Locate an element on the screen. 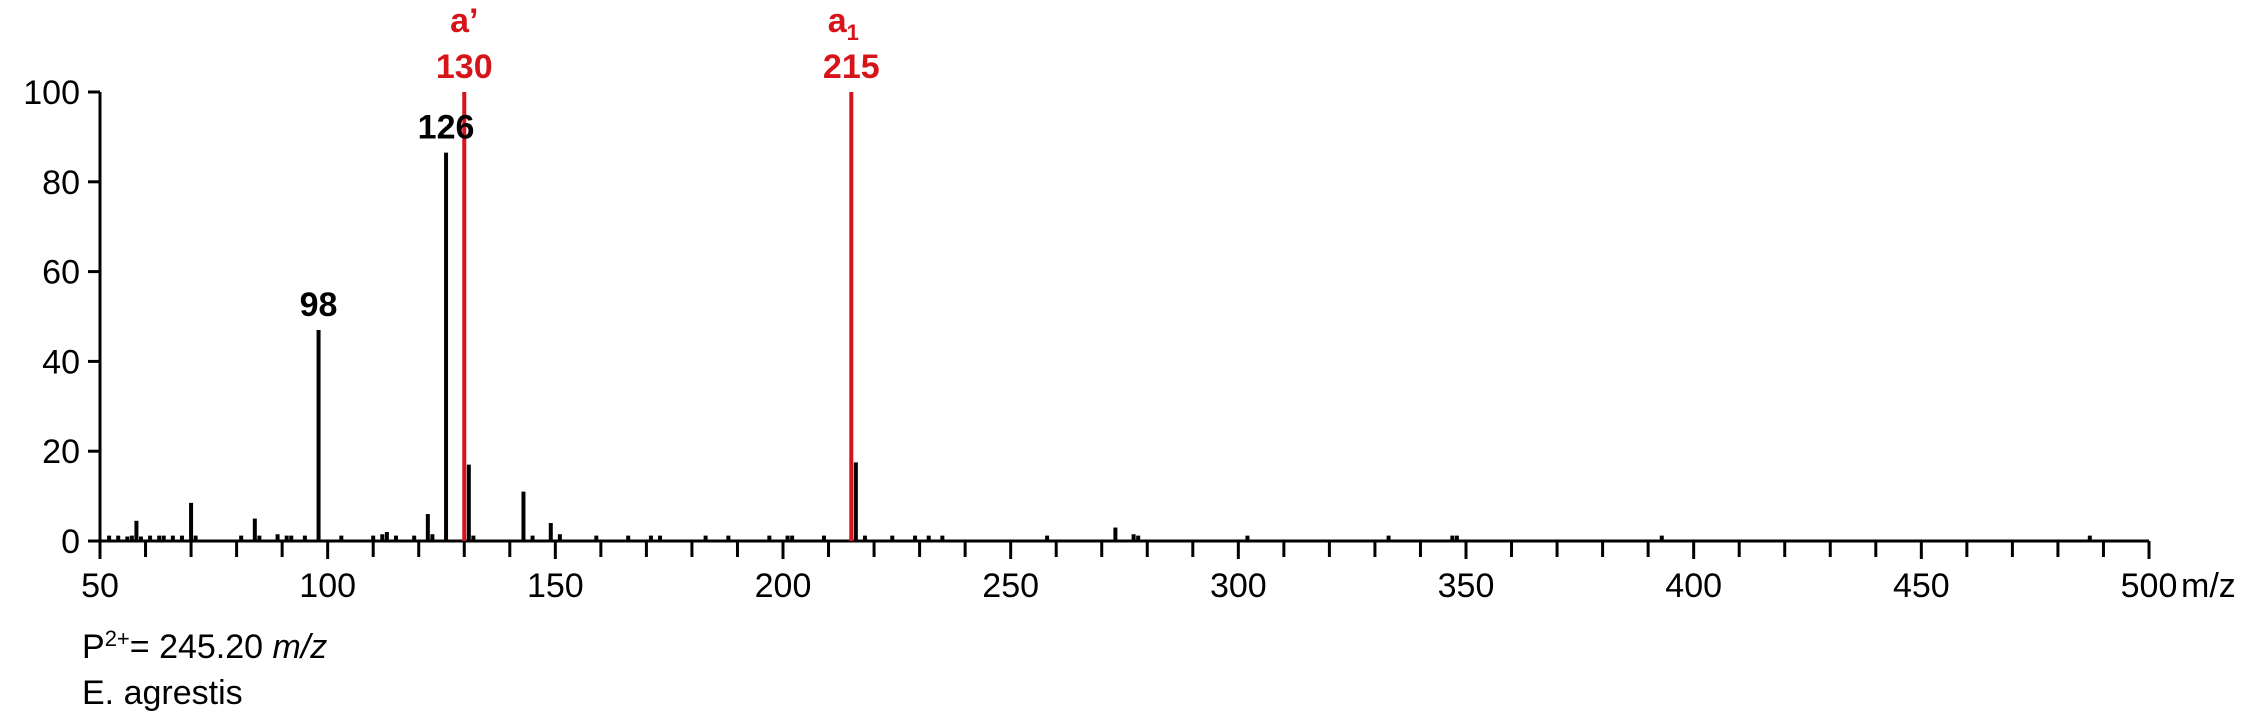 The image size is (2251, 721). precursor-charge: 2+ is located at coordinates (117, 638).